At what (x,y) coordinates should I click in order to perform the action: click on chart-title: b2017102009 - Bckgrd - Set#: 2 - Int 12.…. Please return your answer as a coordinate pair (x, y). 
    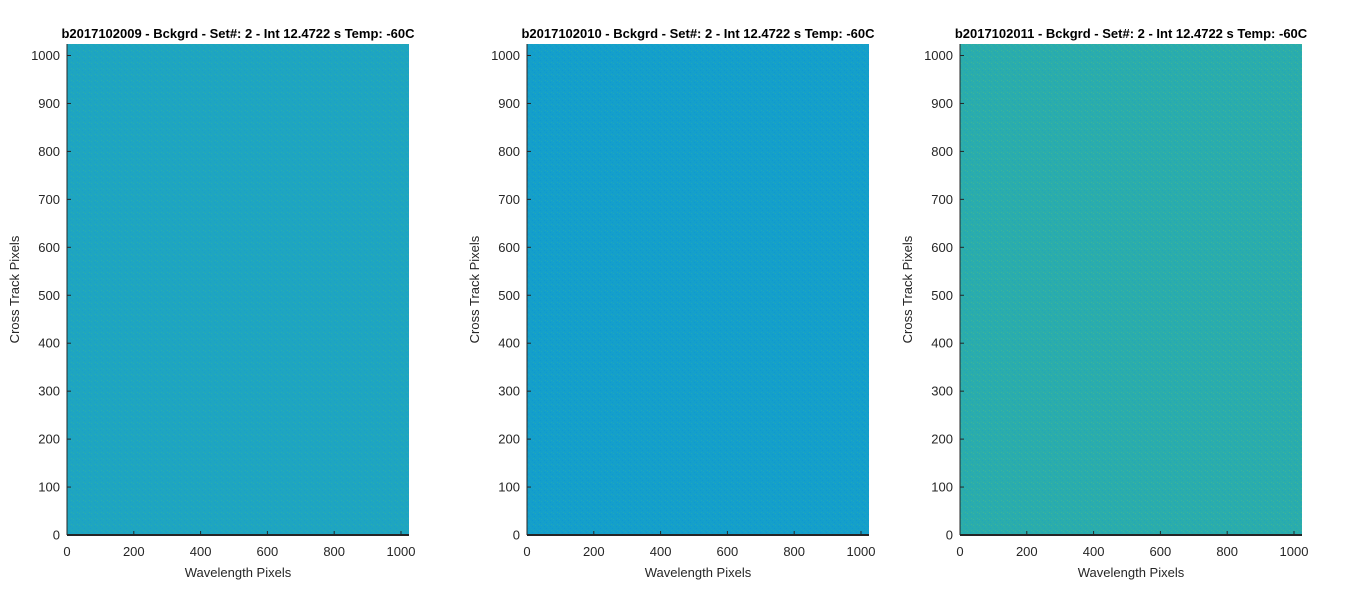
    Looking at the image, I should click on (238, 33).